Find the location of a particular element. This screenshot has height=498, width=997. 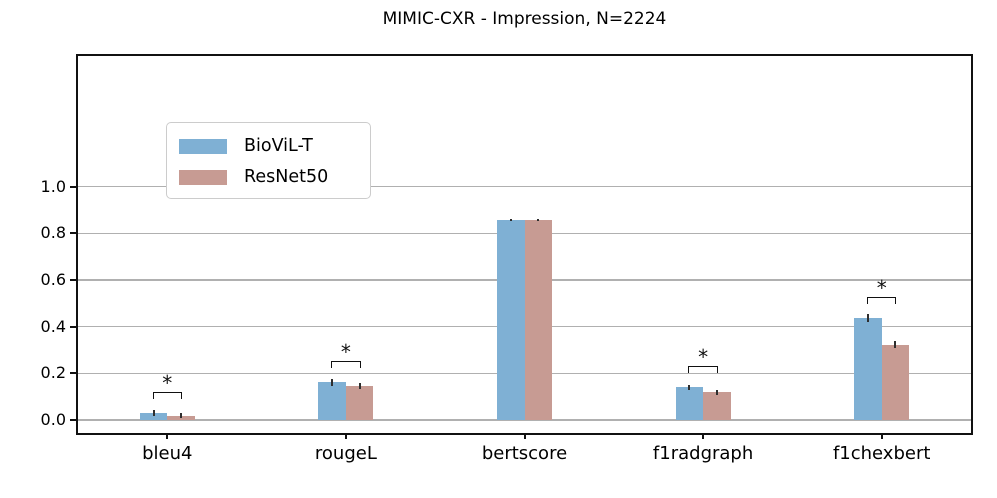

error-bar-f1chexbert-BioViL-T is located at coordinates (867, 317).